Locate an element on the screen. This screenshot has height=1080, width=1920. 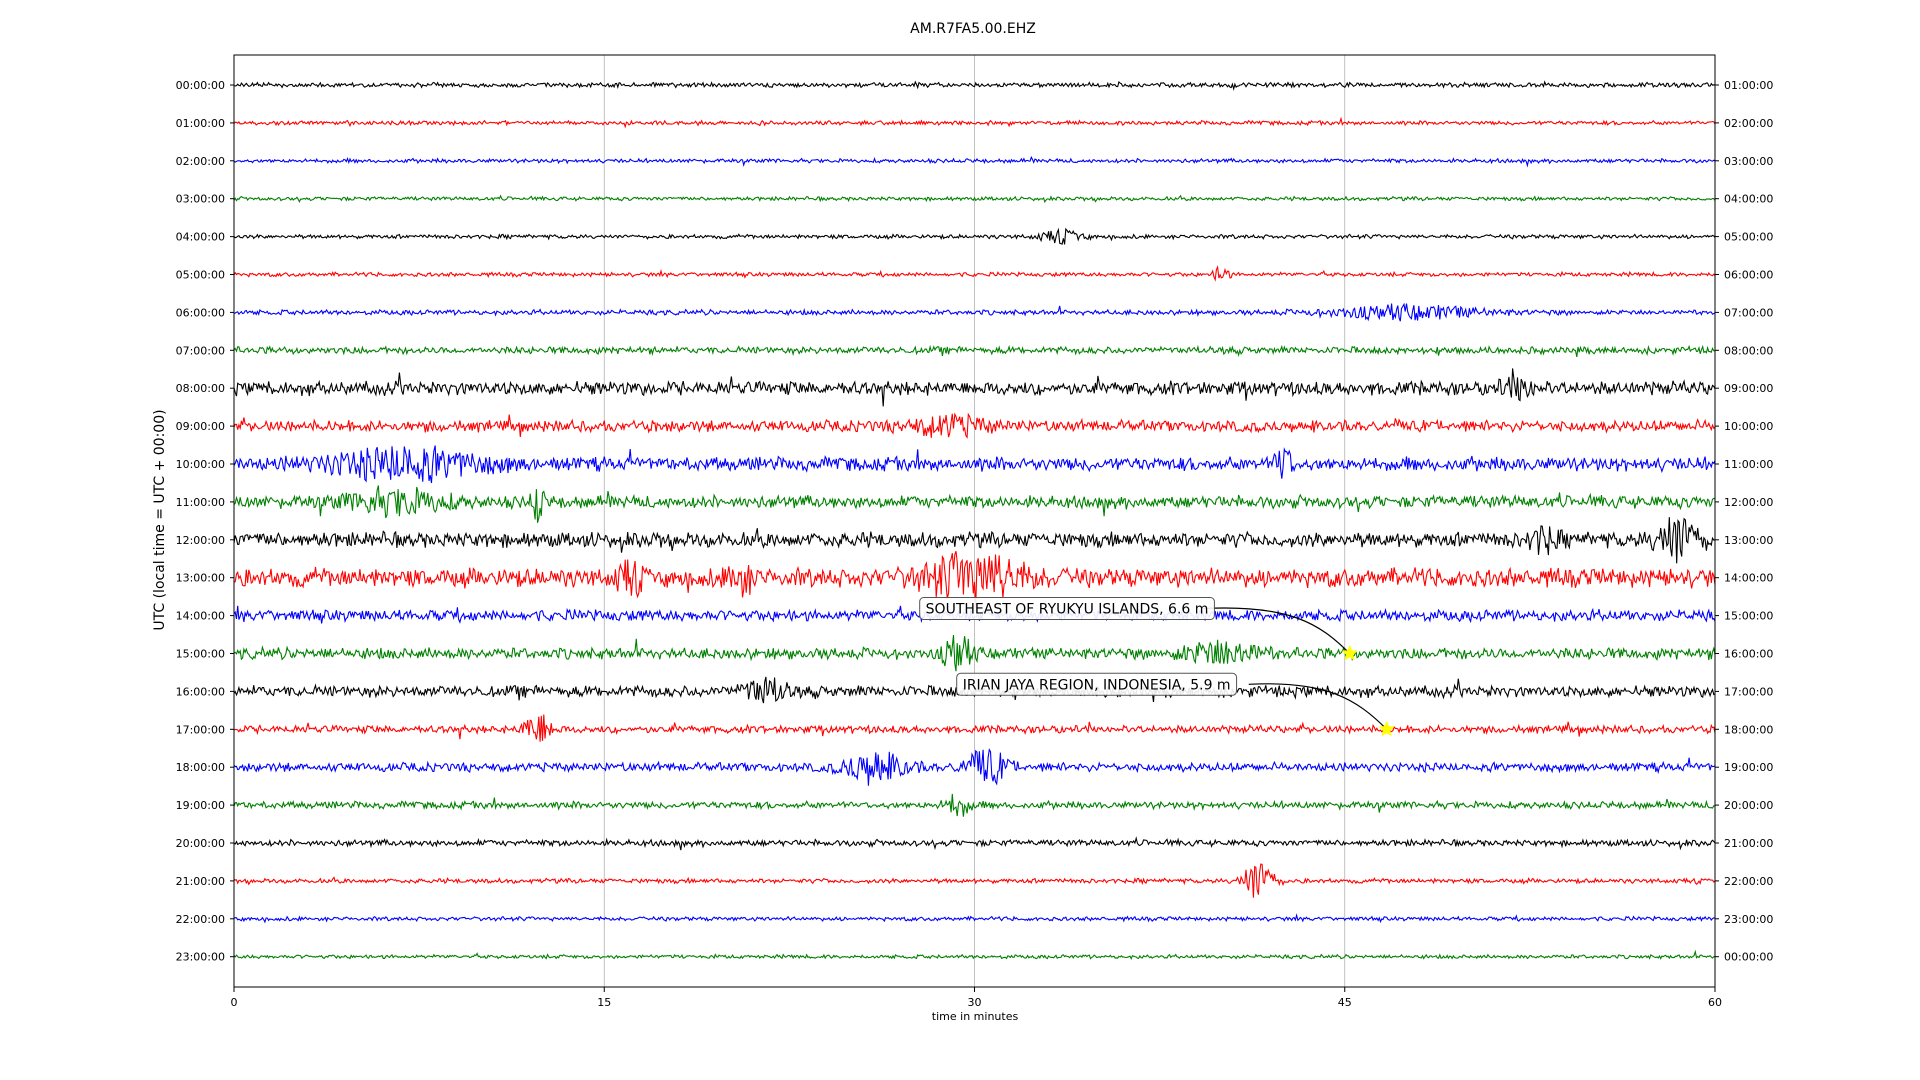
y-tick-label-left: 22:00:00 is located at coordinates (200, 919).